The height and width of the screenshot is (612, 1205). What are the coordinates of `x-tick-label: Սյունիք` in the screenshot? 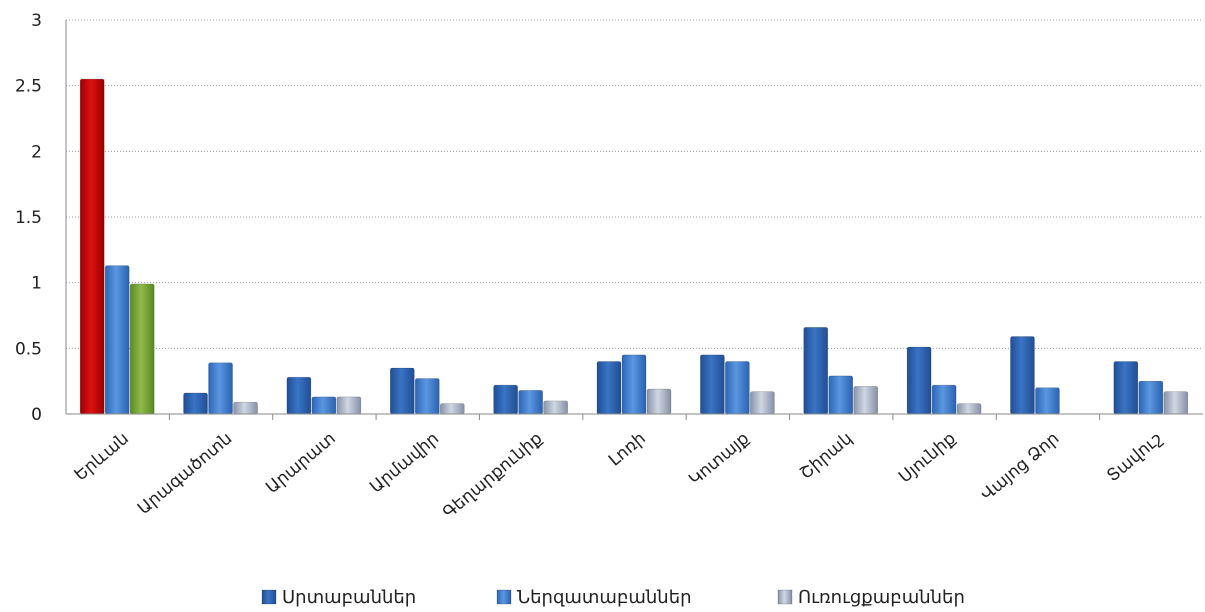 It's located at (927, 458).